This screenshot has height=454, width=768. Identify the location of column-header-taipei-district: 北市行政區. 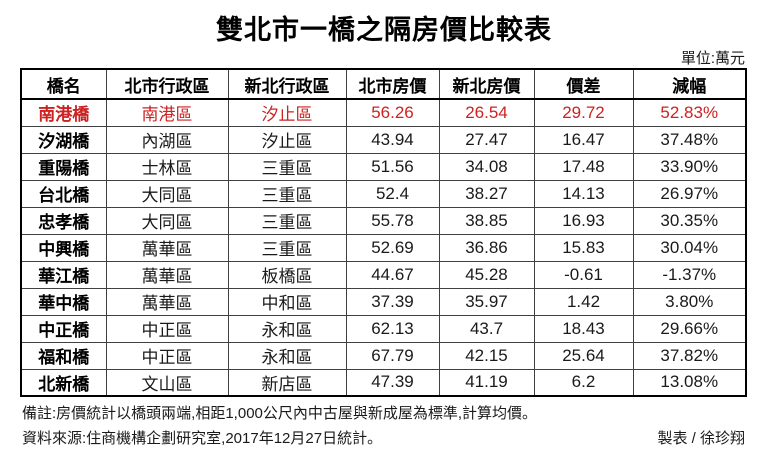
(167, 84).